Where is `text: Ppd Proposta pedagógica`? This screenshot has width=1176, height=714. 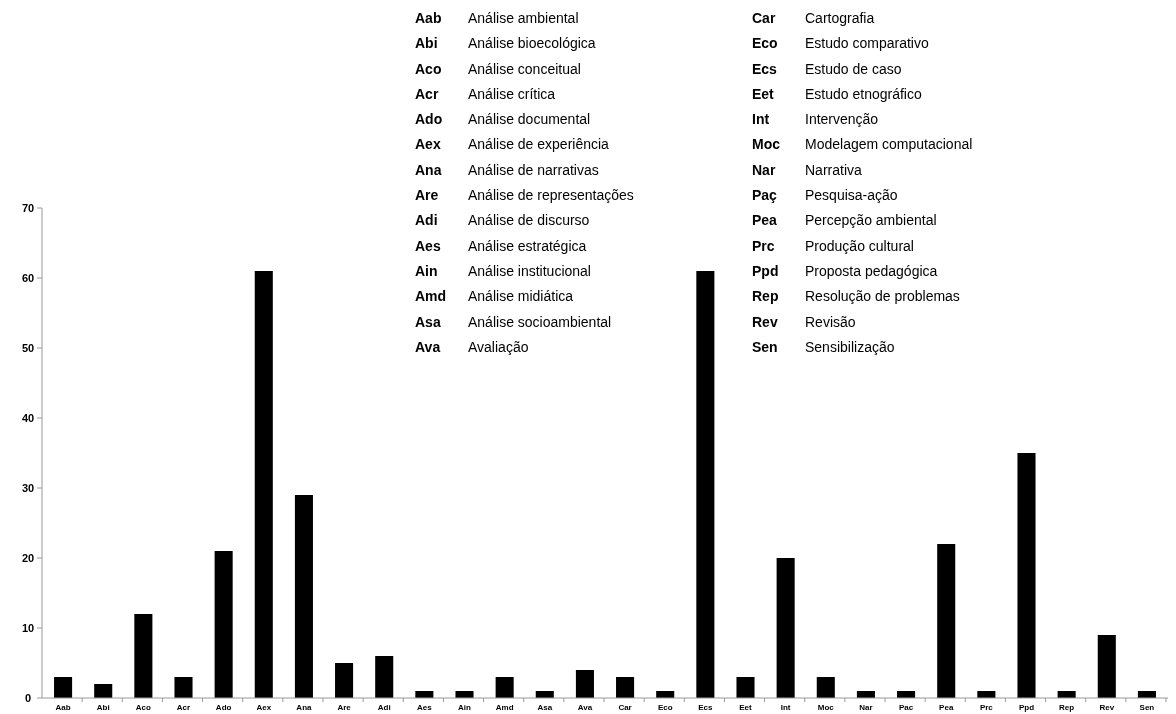
text: Ppd Proposta pedagógica is located at coordinates (845, 270).